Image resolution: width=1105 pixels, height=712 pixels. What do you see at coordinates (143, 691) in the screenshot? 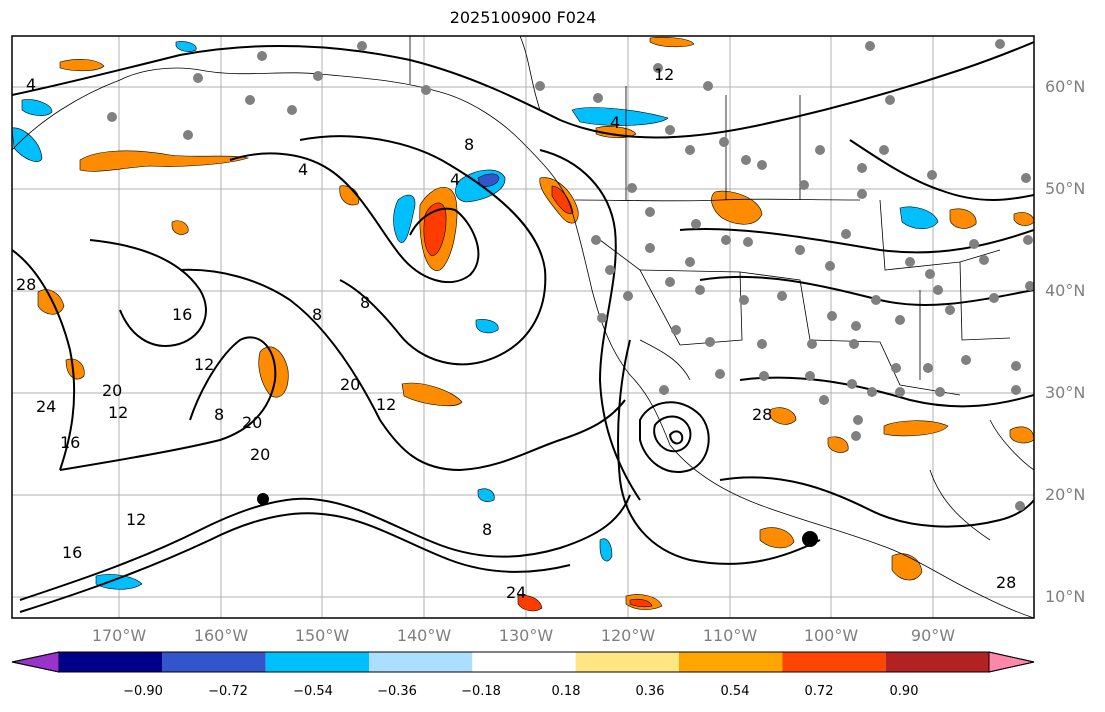
I see `colorbar-tick-label: −0.90` at bounding box center [143, 691].